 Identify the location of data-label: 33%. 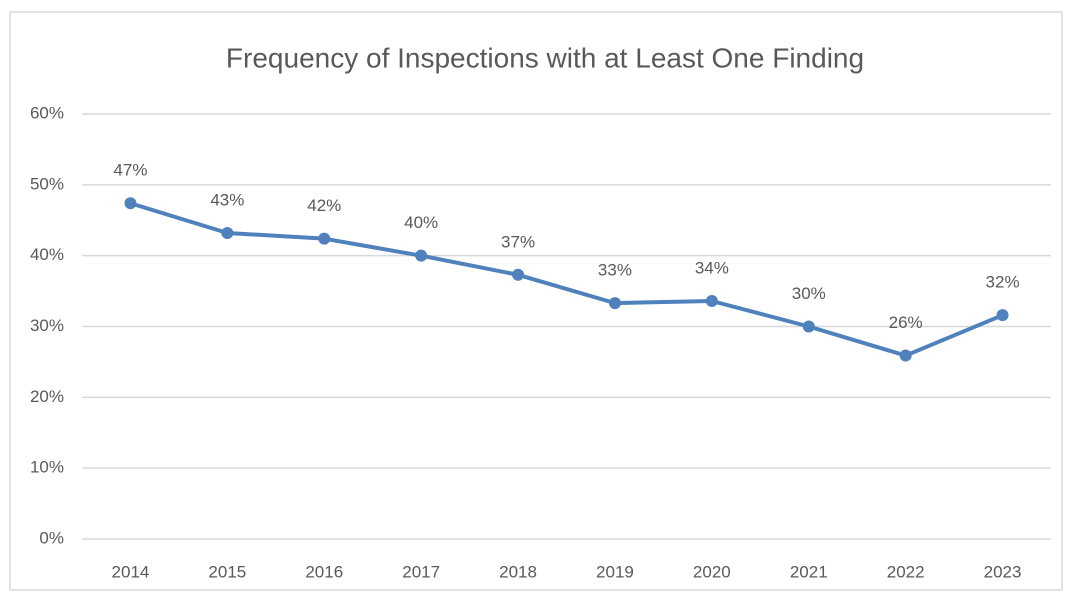
(615, 270).